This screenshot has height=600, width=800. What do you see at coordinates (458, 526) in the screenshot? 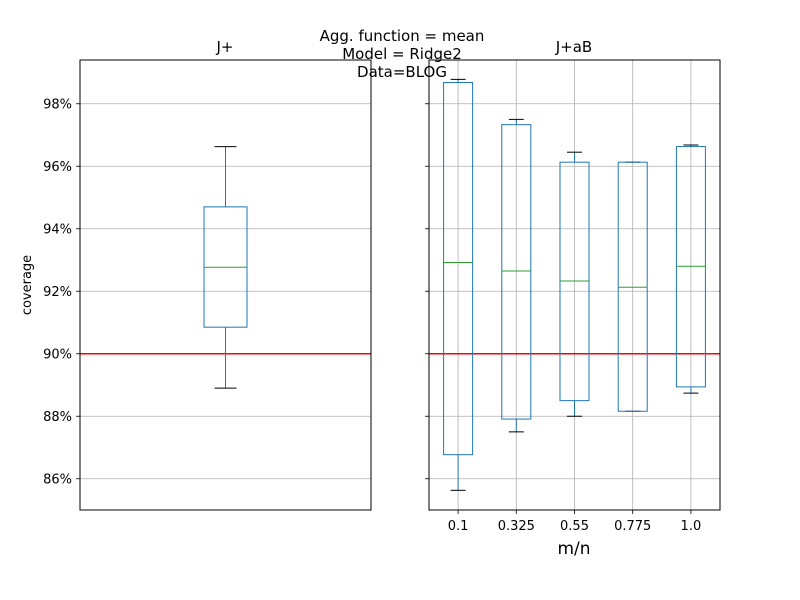
I see `x-tick-label: 0.1` at bounding box center [458, 526].